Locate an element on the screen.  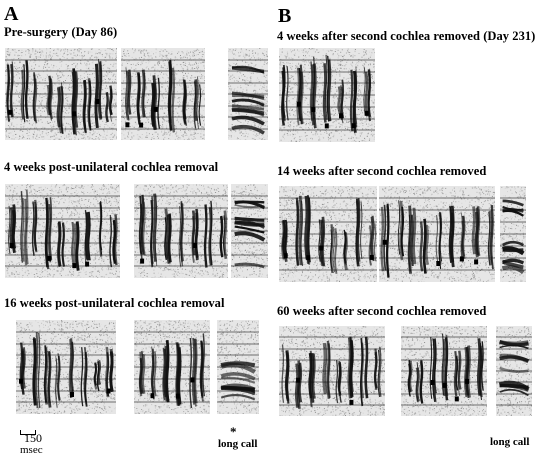
spectrogram-b3-longcall is located at coordinates (514, 371).